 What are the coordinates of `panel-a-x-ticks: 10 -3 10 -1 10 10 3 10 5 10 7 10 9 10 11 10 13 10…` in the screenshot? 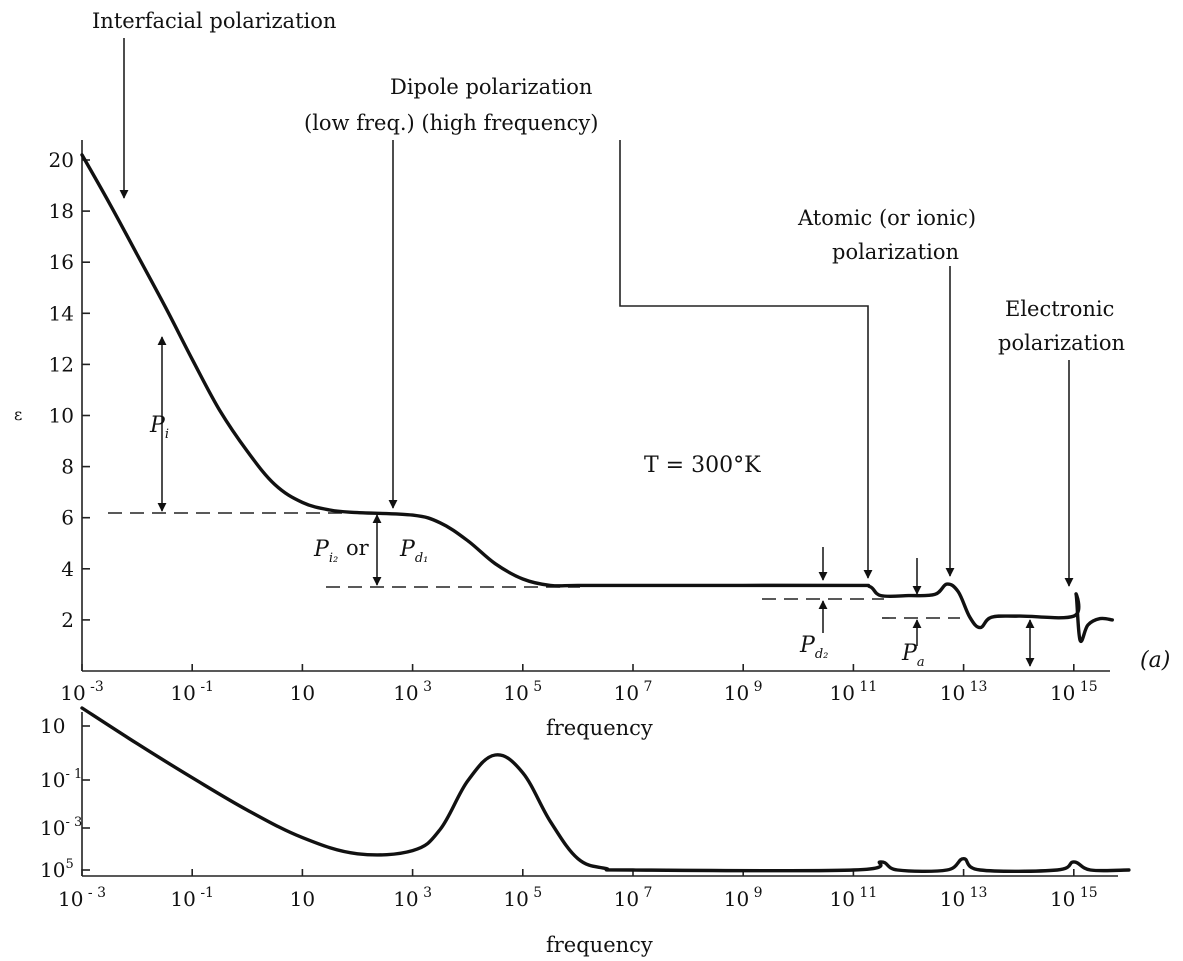 It's located at (579, 684).